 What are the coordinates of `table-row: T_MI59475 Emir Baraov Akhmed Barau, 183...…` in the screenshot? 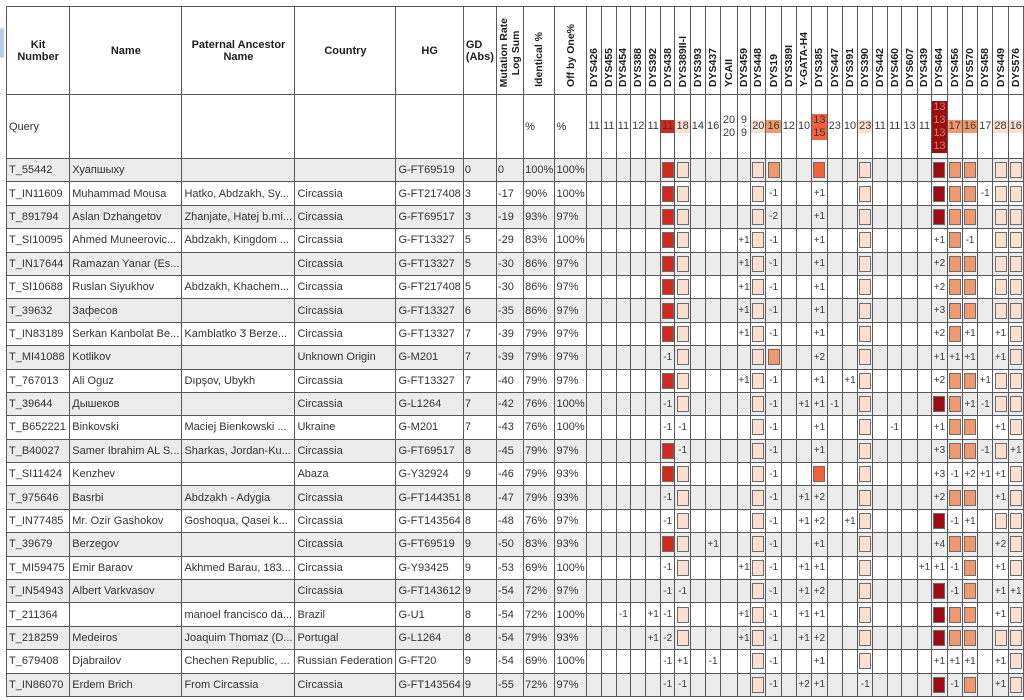 It's located at (514, 568).